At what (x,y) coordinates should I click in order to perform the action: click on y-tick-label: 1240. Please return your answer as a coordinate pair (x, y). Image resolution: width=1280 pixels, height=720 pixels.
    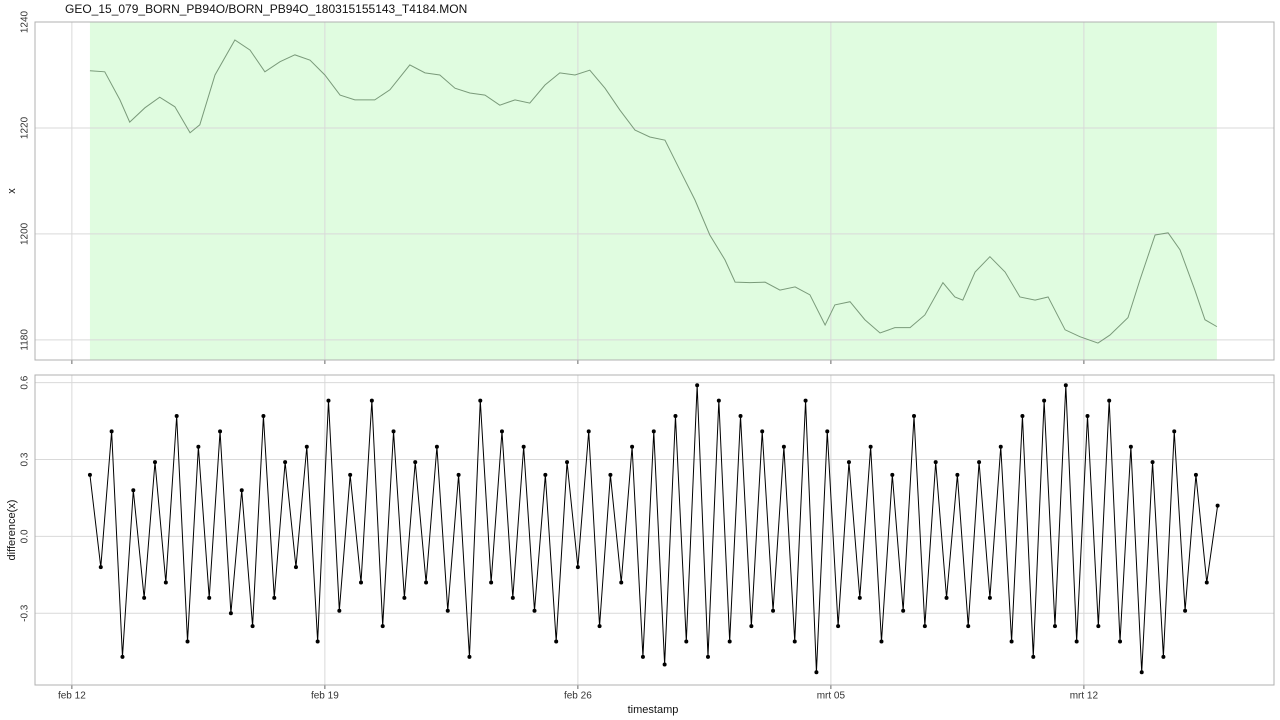
    Looking at the image, I should click on (25, 21).